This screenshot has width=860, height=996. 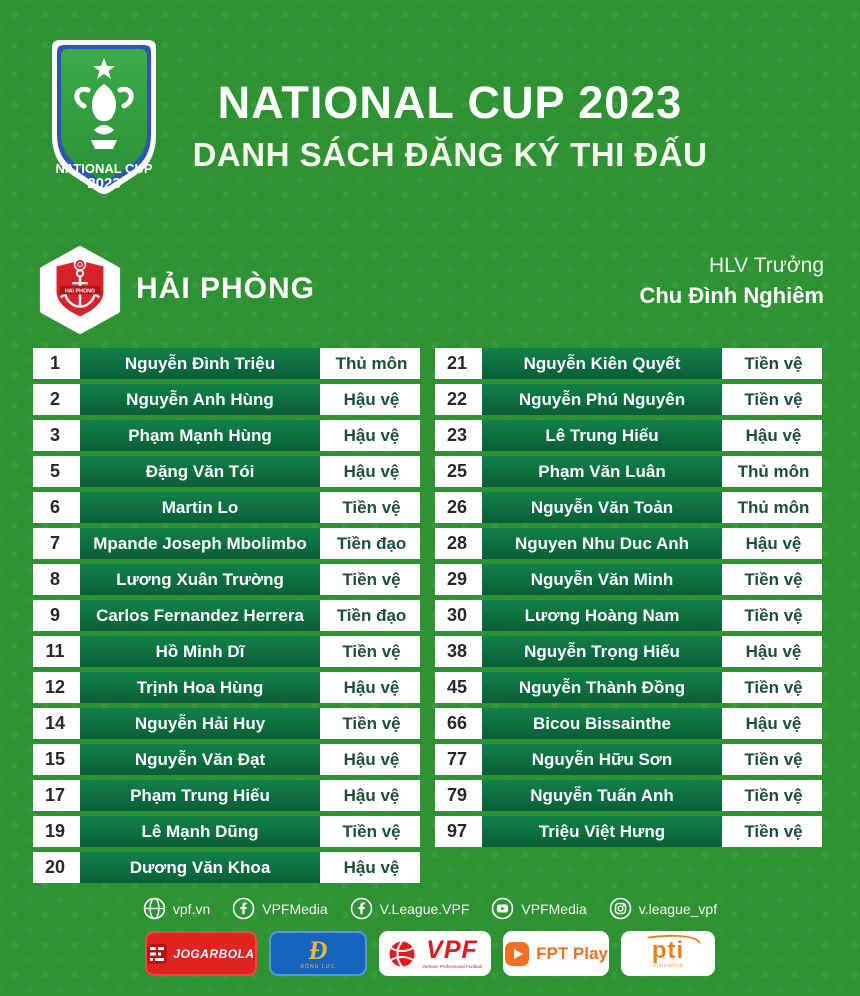 What do you see at coordinates (200, 579) in the screenshot?
I see `player-name-cell: Lương Xuân Trường` at bounding box center [200, 579].